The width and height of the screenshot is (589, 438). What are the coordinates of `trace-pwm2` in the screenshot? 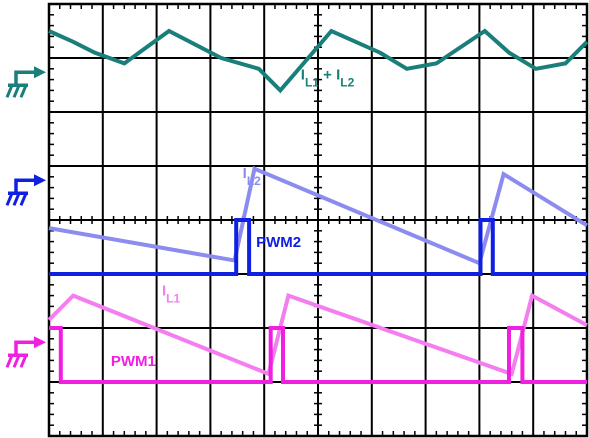 It's located at (318, 247).